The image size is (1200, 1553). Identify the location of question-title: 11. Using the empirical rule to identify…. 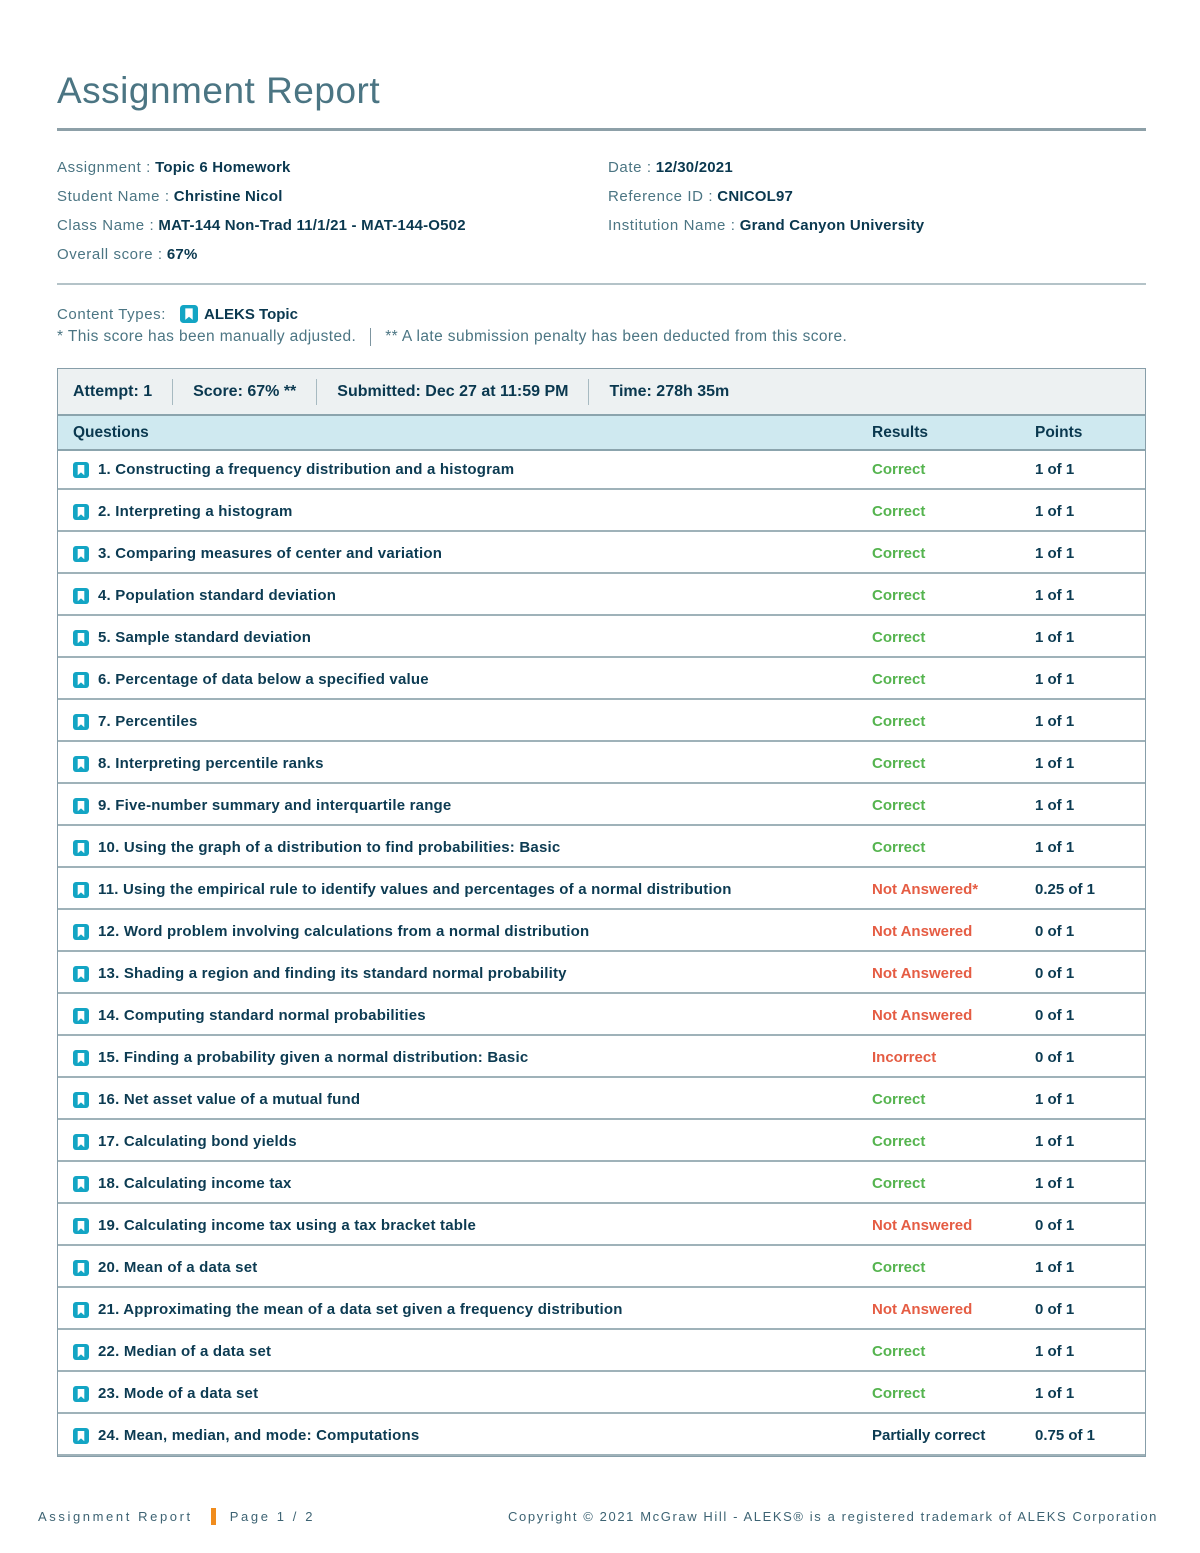
(472, 889).